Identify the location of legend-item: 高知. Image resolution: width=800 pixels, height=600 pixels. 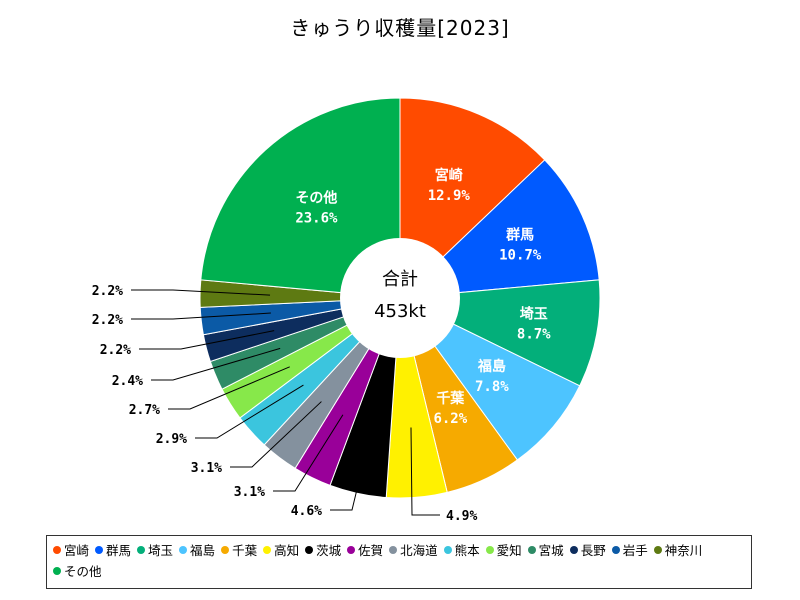
(281, 550).